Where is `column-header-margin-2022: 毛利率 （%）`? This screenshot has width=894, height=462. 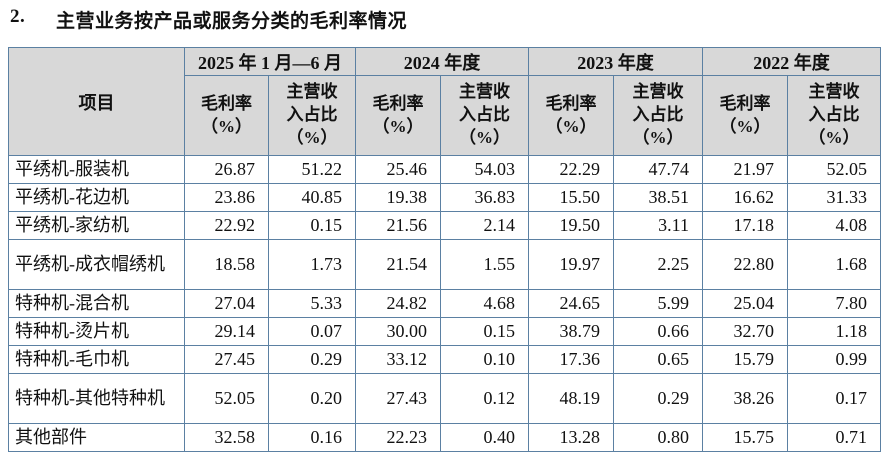
column-header-margin-2022: 毛利率 （%） is located at coordinates (745, 115).